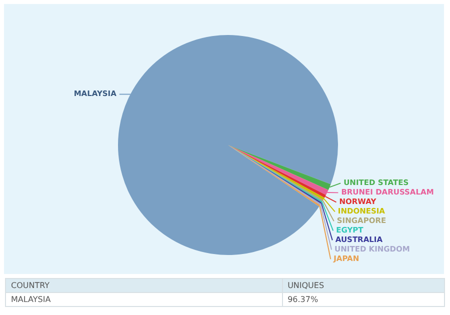  What do you see at coordinates (363, 285) in the screenshot?
I see `text: UNIQUES` at bounding box center [363, 285].